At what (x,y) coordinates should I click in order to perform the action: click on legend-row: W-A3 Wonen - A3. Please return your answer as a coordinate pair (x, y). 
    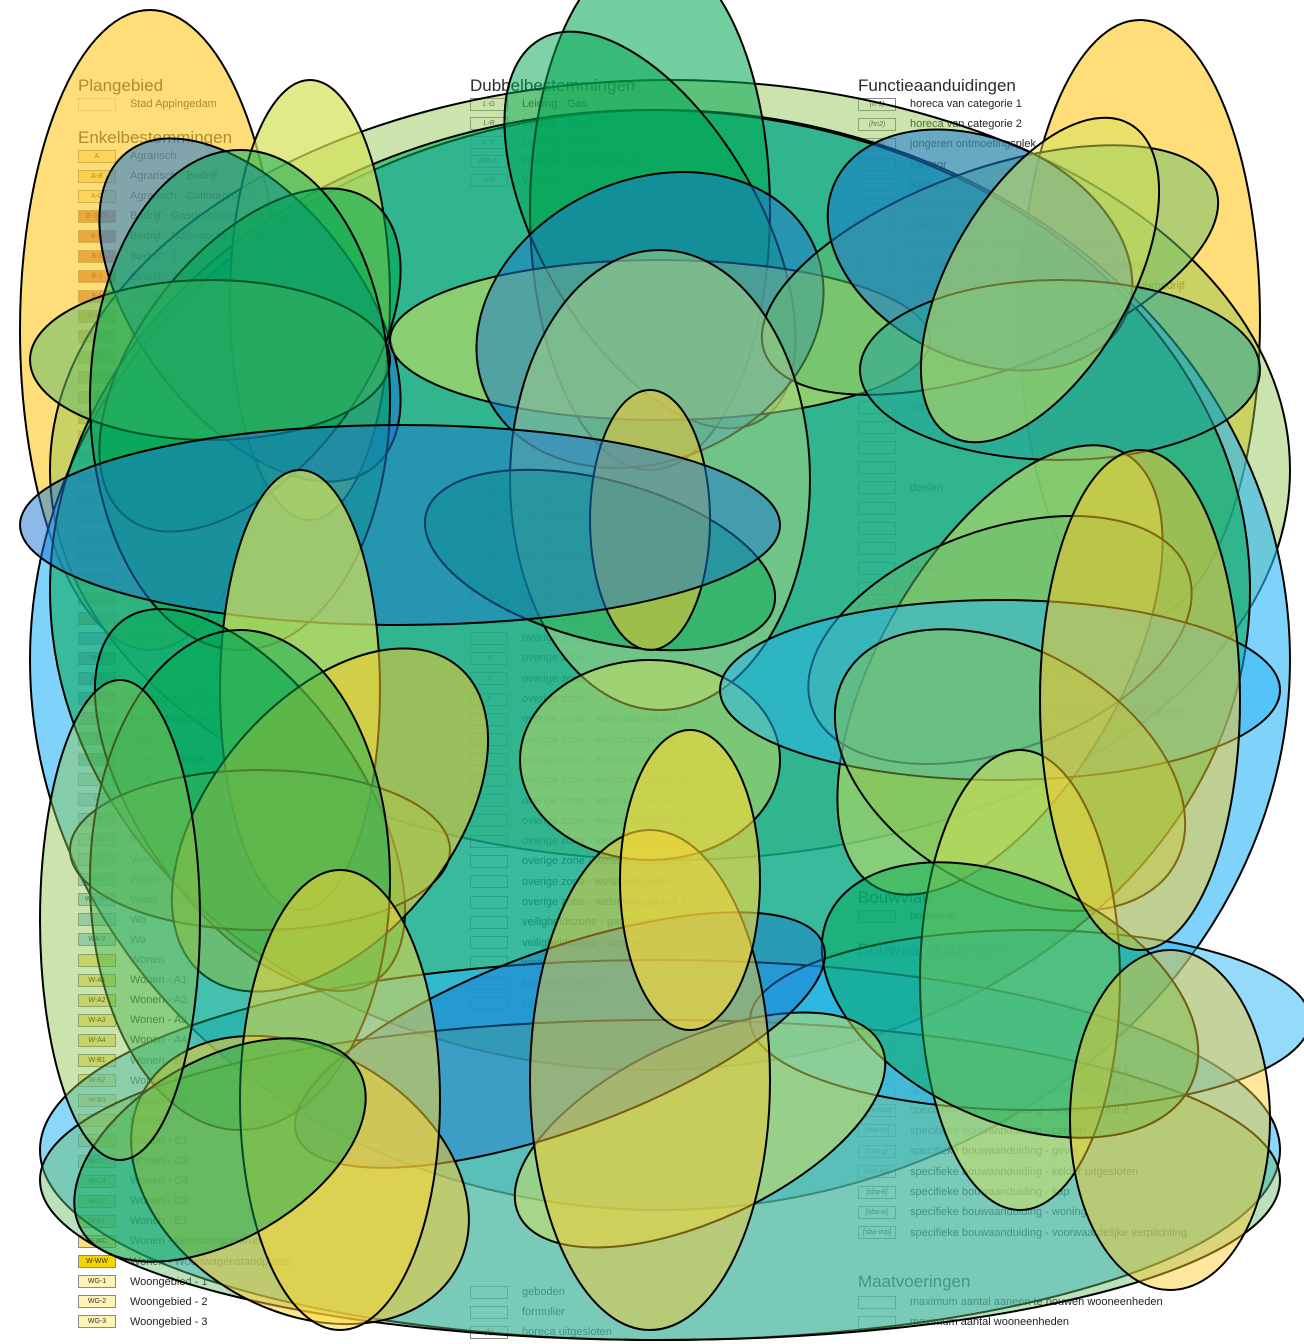
    Looking at the image, I should click on (132, 1020).